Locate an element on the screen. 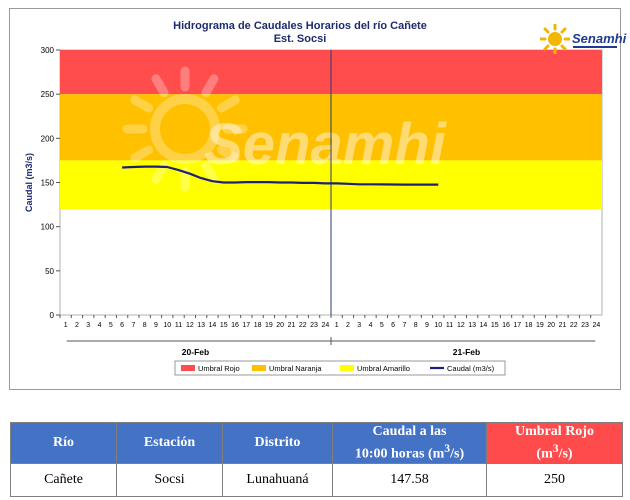 The height and width of the screenshot is (500, 630). cell-estacion: Socsi is located at coordinates (169, 479).